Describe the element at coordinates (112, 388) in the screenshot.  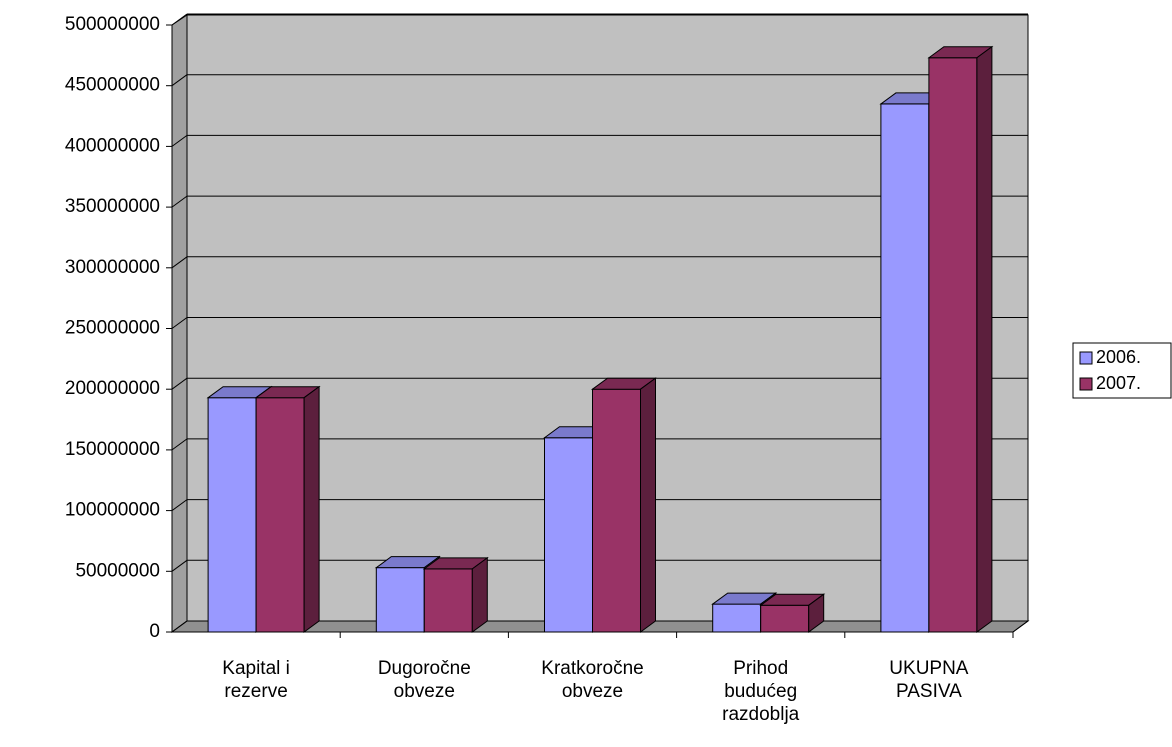
I see `y-tick-label: 200000000` at that location.